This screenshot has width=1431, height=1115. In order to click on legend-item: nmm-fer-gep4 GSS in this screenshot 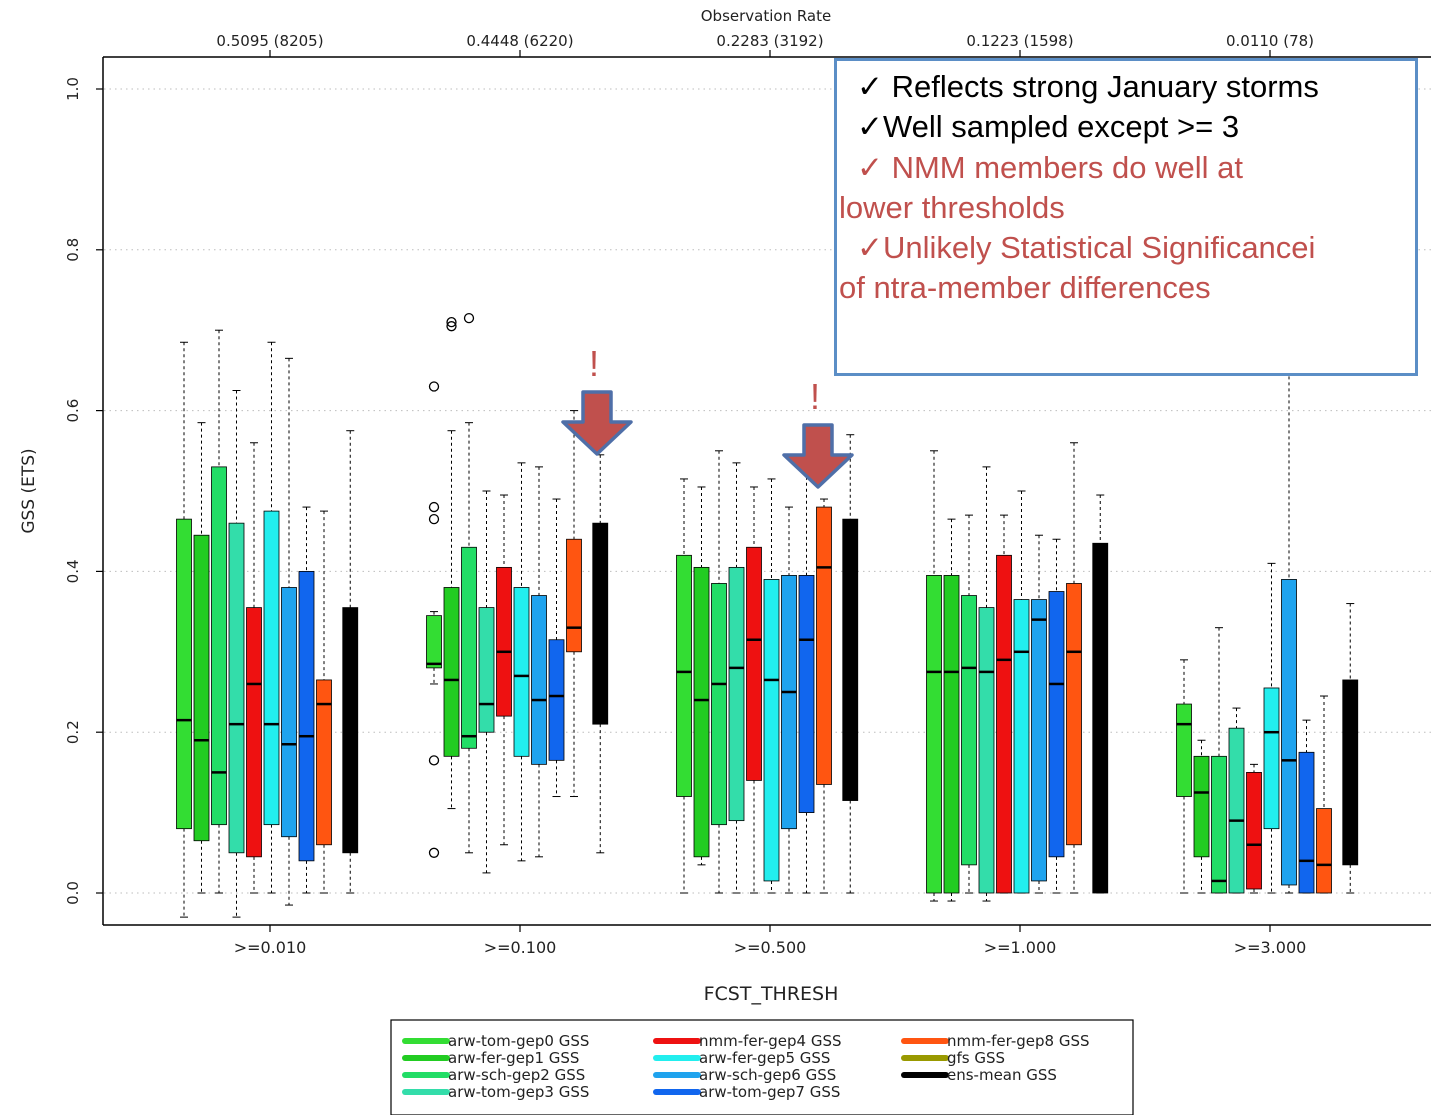, I will do `click(747, 1041)`.